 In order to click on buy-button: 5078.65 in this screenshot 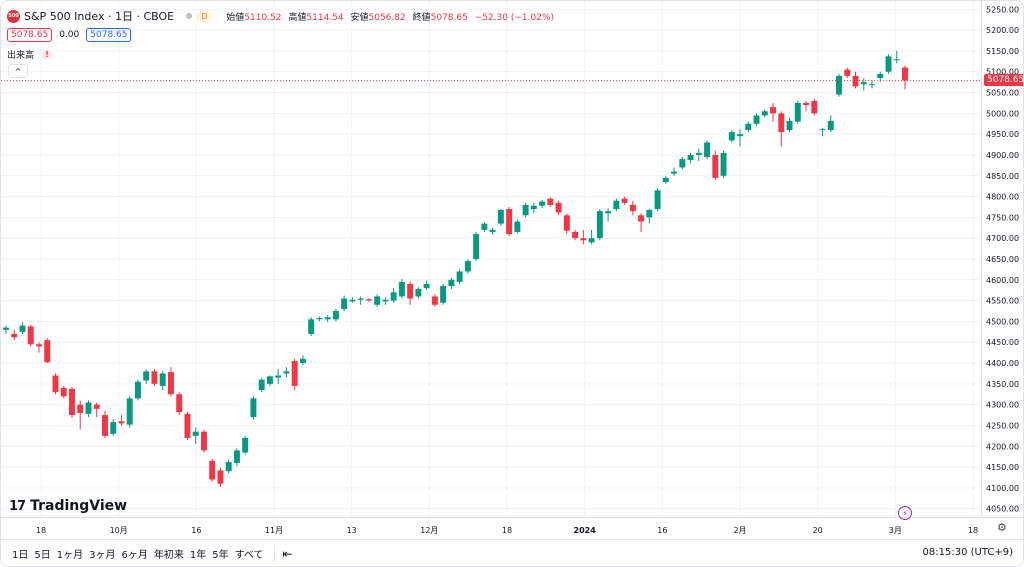, I will do `click(109, 35)`.